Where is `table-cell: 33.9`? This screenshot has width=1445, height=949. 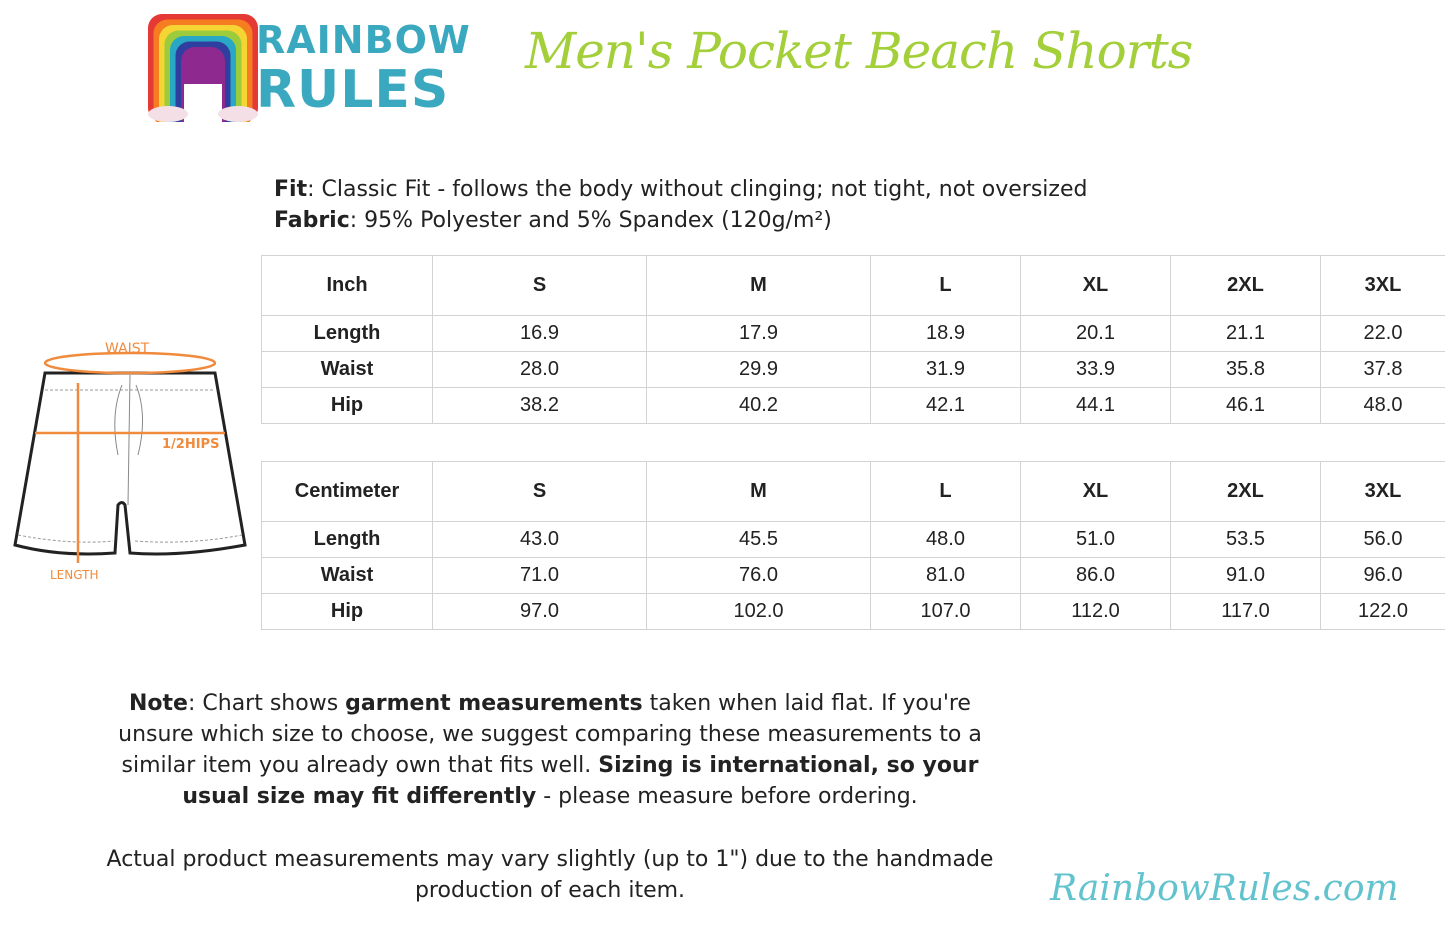 table-cell: 33.9 is located at coordinates (1095, 369).